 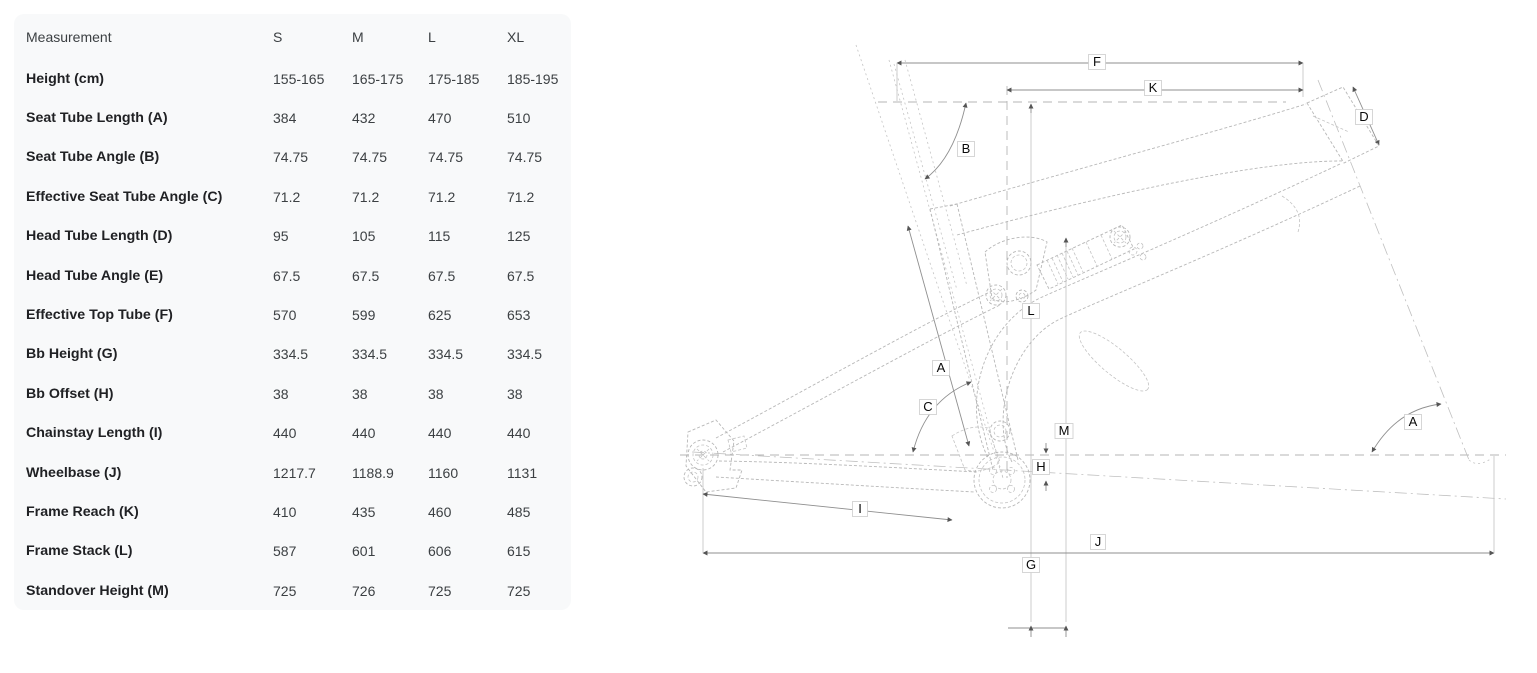 I want to click on svg-text: I, so click(x=860, y=508).